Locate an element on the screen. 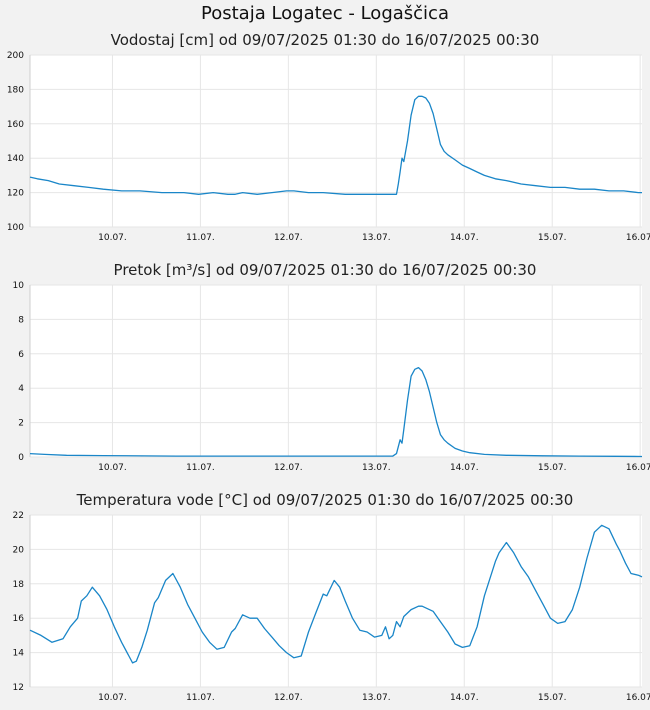 This screenshot has height=710, width=650. water-level-series-line is located at coordinates (335, 145).